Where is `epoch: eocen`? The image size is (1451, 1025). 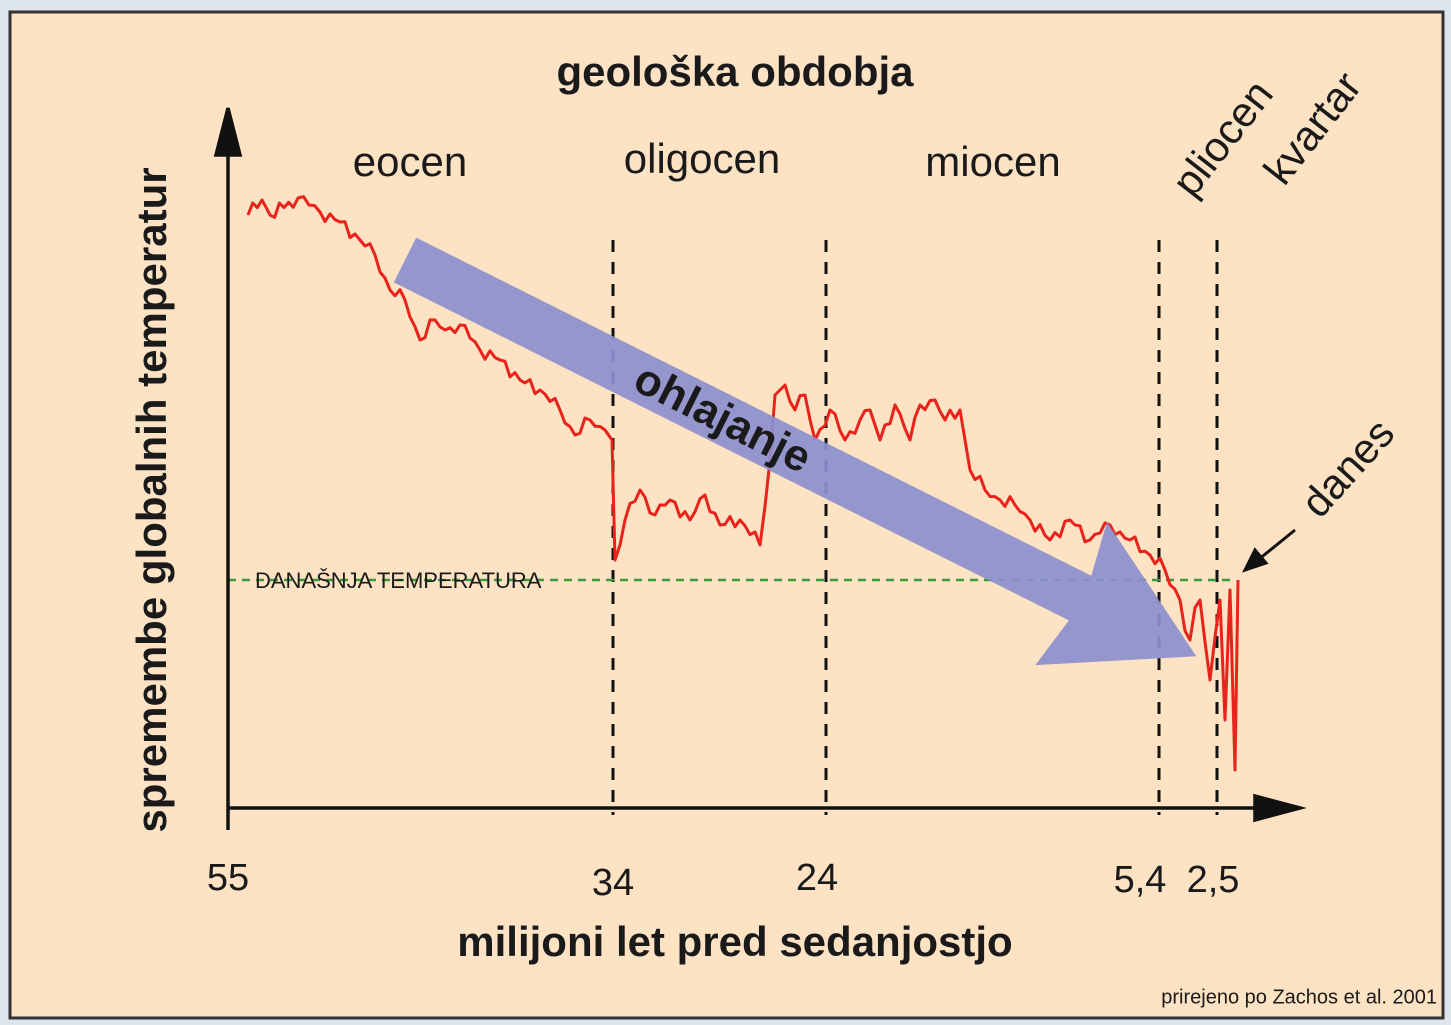 epoch: eocen is located at coordinates (410, 161).